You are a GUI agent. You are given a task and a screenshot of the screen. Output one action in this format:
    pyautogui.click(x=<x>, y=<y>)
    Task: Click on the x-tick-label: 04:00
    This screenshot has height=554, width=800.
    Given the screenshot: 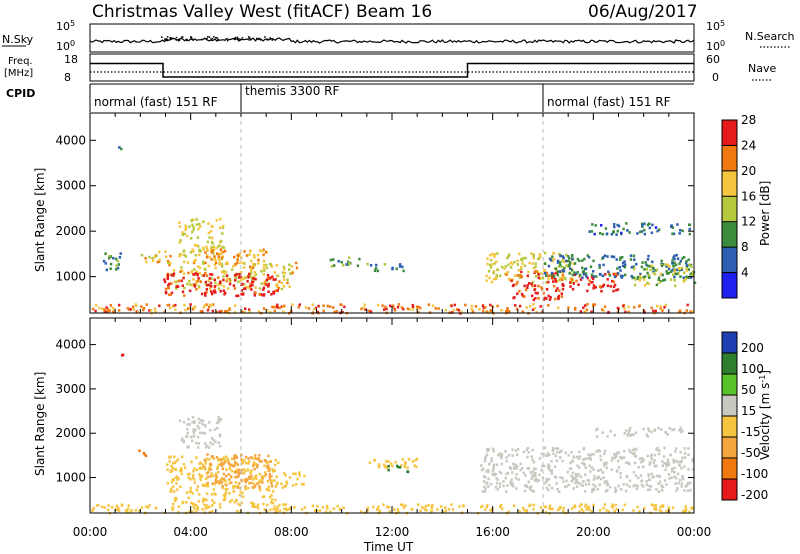 What is the action you would take?
    pyautogui.click(x=190, y=532)
    